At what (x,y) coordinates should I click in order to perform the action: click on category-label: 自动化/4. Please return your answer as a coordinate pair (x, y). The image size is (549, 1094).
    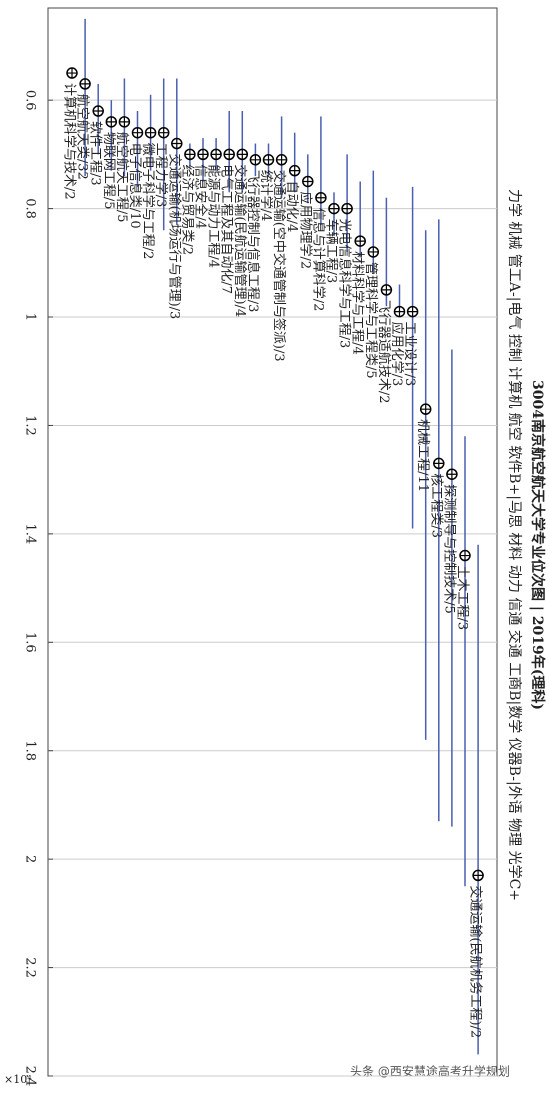
    Looking at the image, I should click on (291, 207).